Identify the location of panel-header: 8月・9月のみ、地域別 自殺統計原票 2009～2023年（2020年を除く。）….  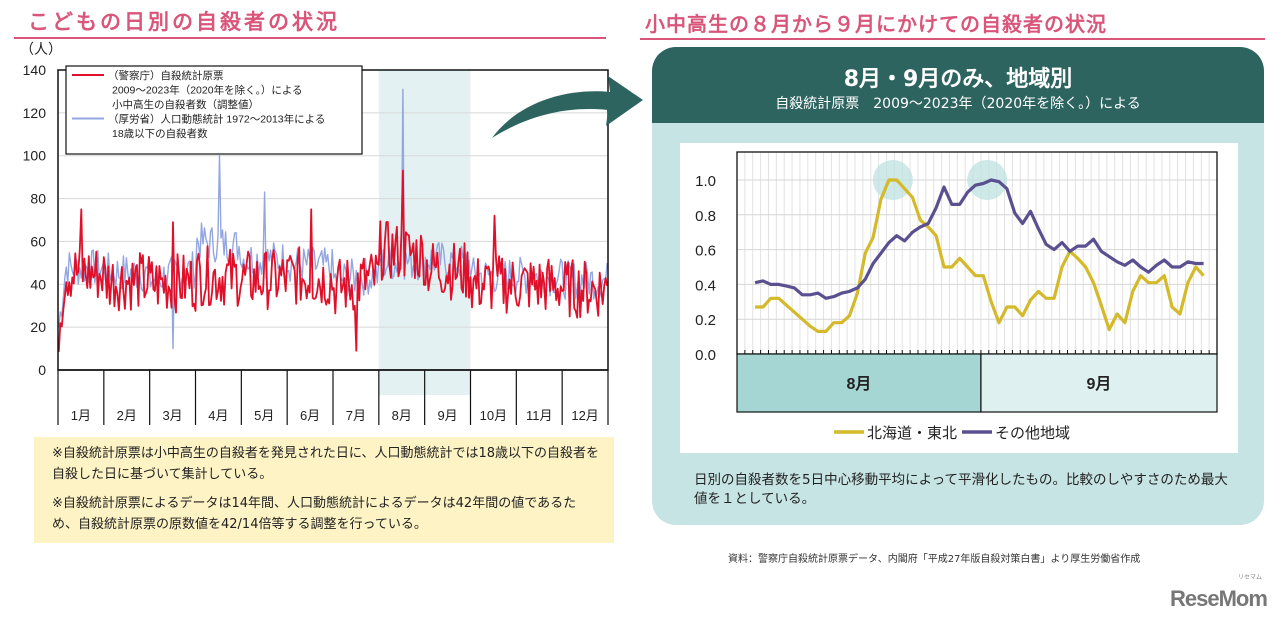
(958, 85).